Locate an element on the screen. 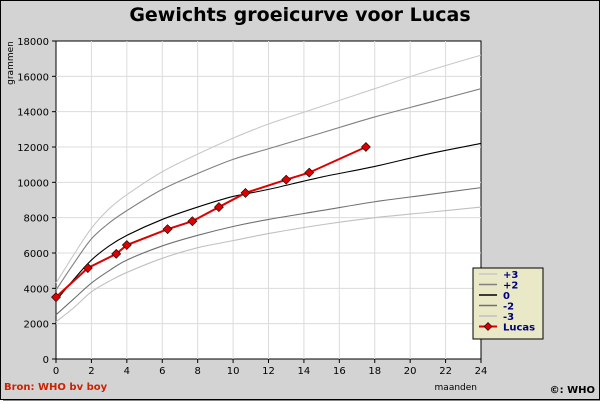 The width and height of the screenshot is (600, 404). x-tick-label: 20 is located at coordinates (410, 371).